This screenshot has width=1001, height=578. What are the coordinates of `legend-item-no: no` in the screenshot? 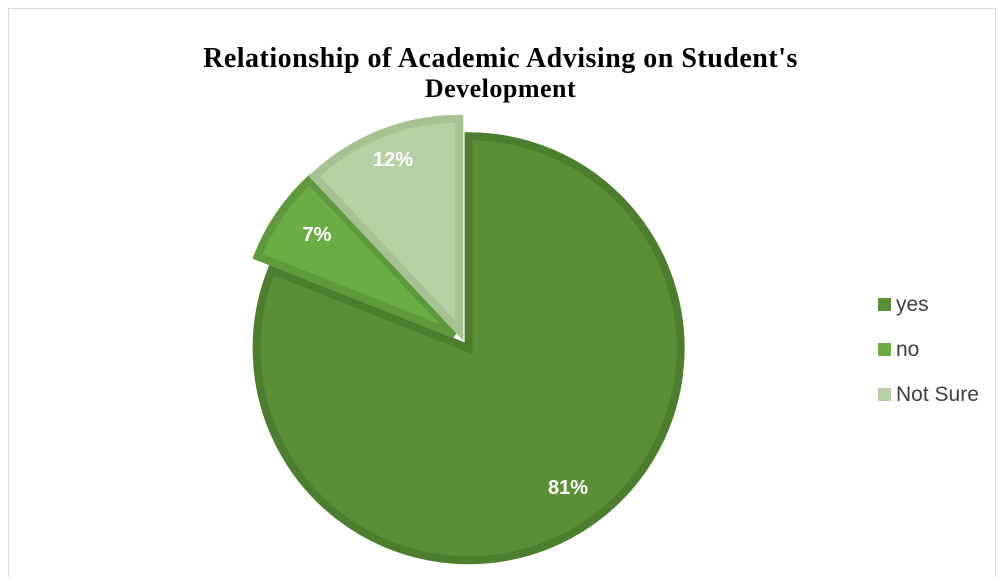 It's located at (928, 349).